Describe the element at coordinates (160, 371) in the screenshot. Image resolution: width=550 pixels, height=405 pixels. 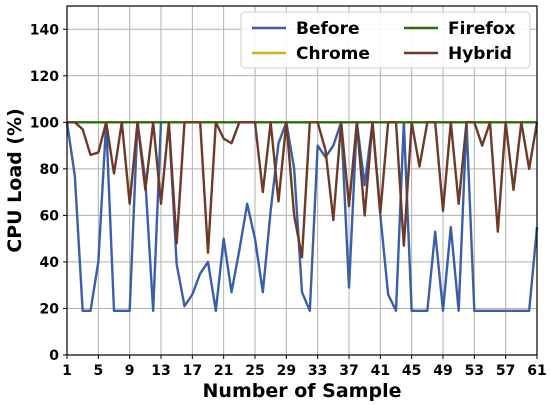
I see `x-tick-label: 13` at that location.